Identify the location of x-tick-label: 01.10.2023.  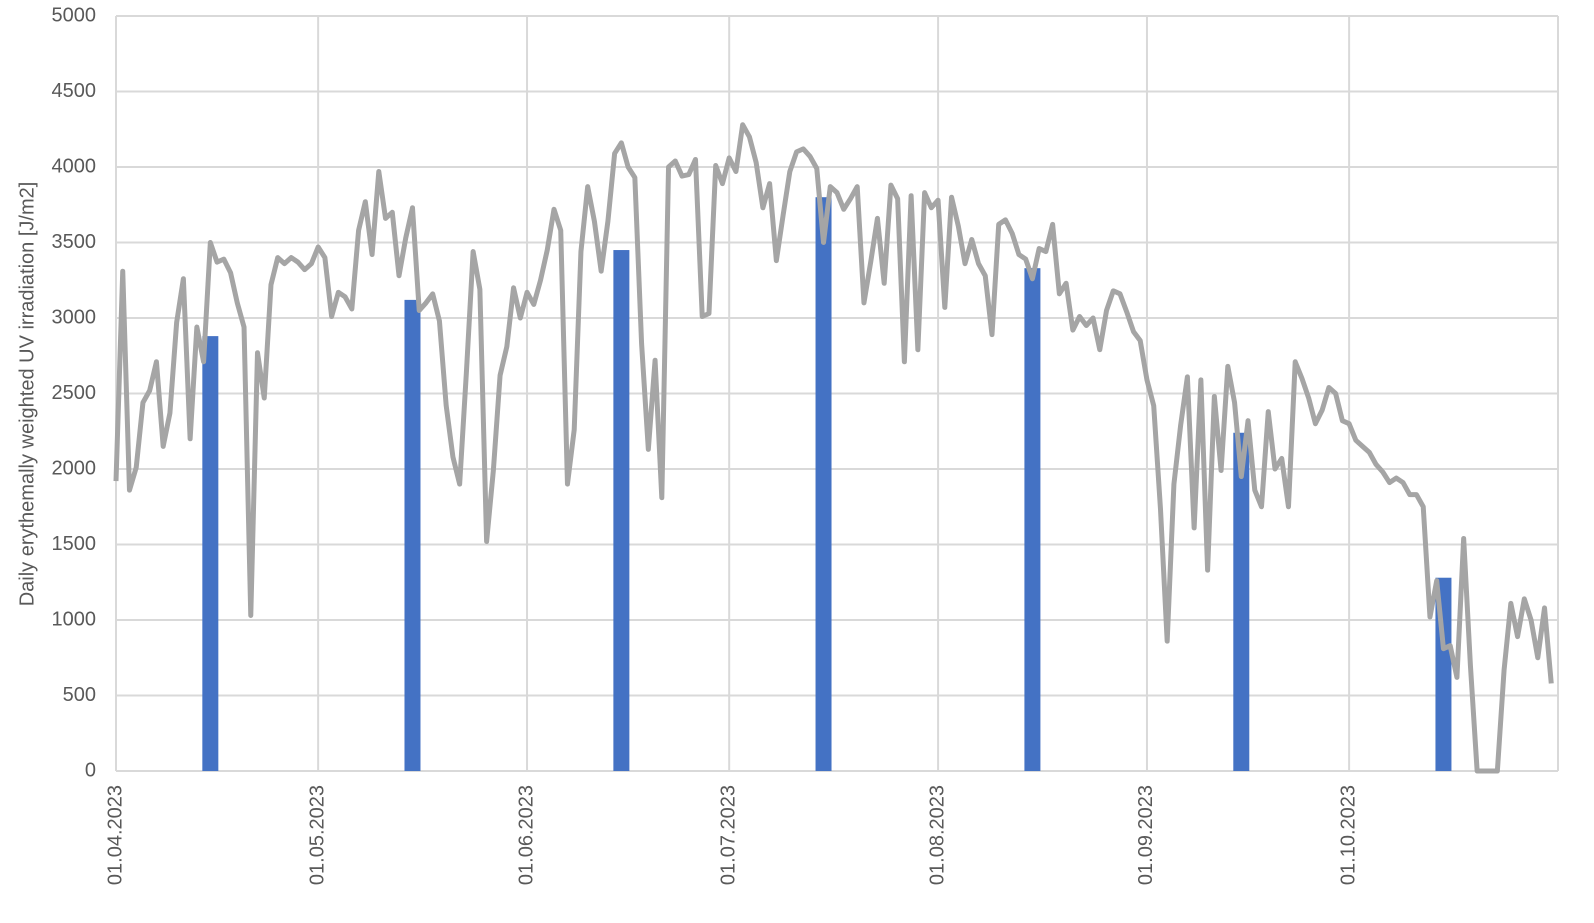
(1348, 835).